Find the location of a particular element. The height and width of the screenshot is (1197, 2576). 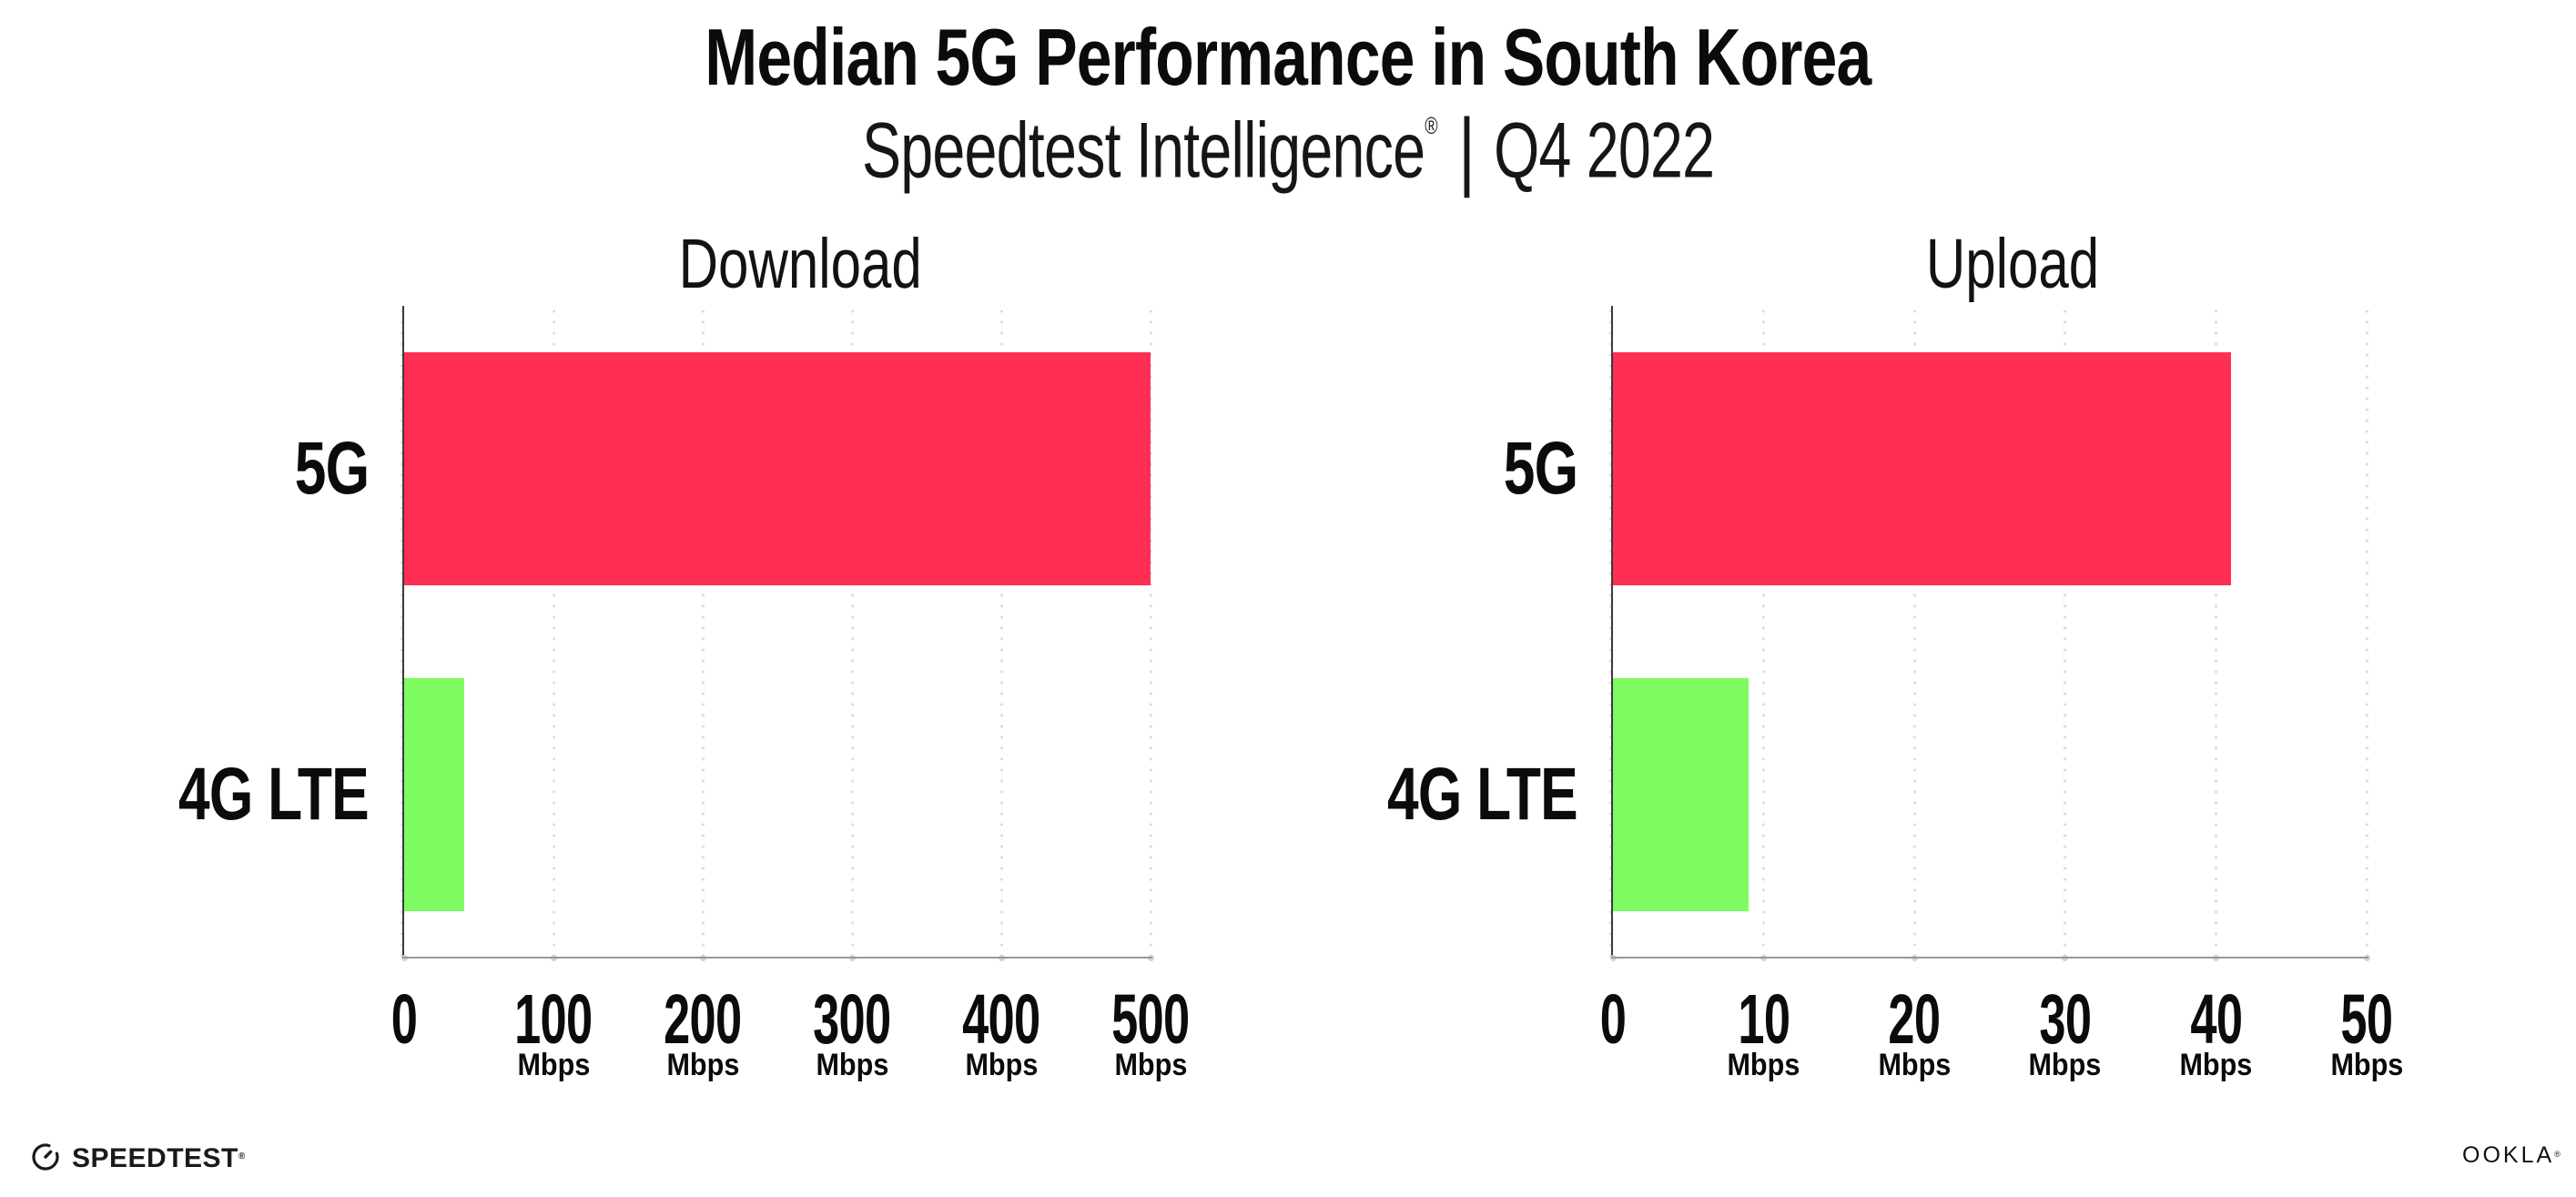

speedtest-logo: SPEEDTEST® is located at coordinates (138, 1159).